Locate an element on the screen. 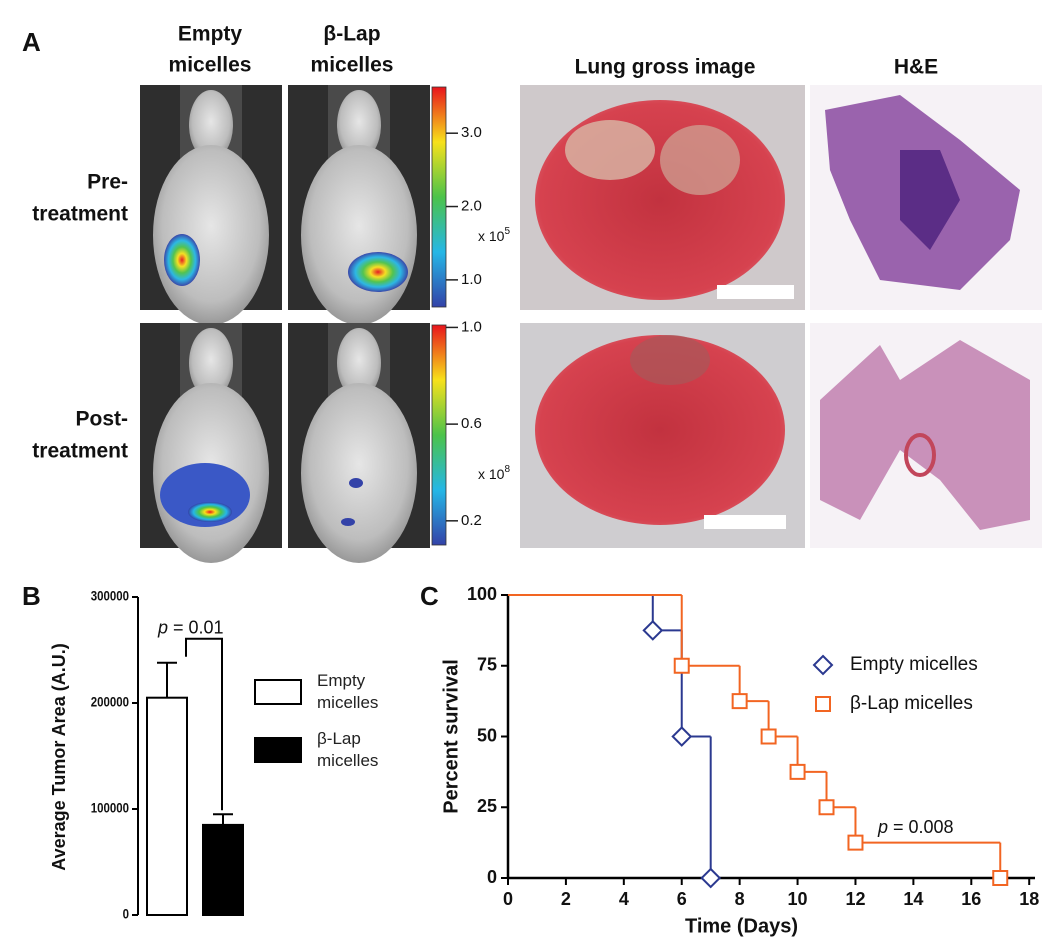 This screenshot has height=945, width=1050. y-axis-label: Average Tumor Area (A.U.) is located at coordinates (59, 756).